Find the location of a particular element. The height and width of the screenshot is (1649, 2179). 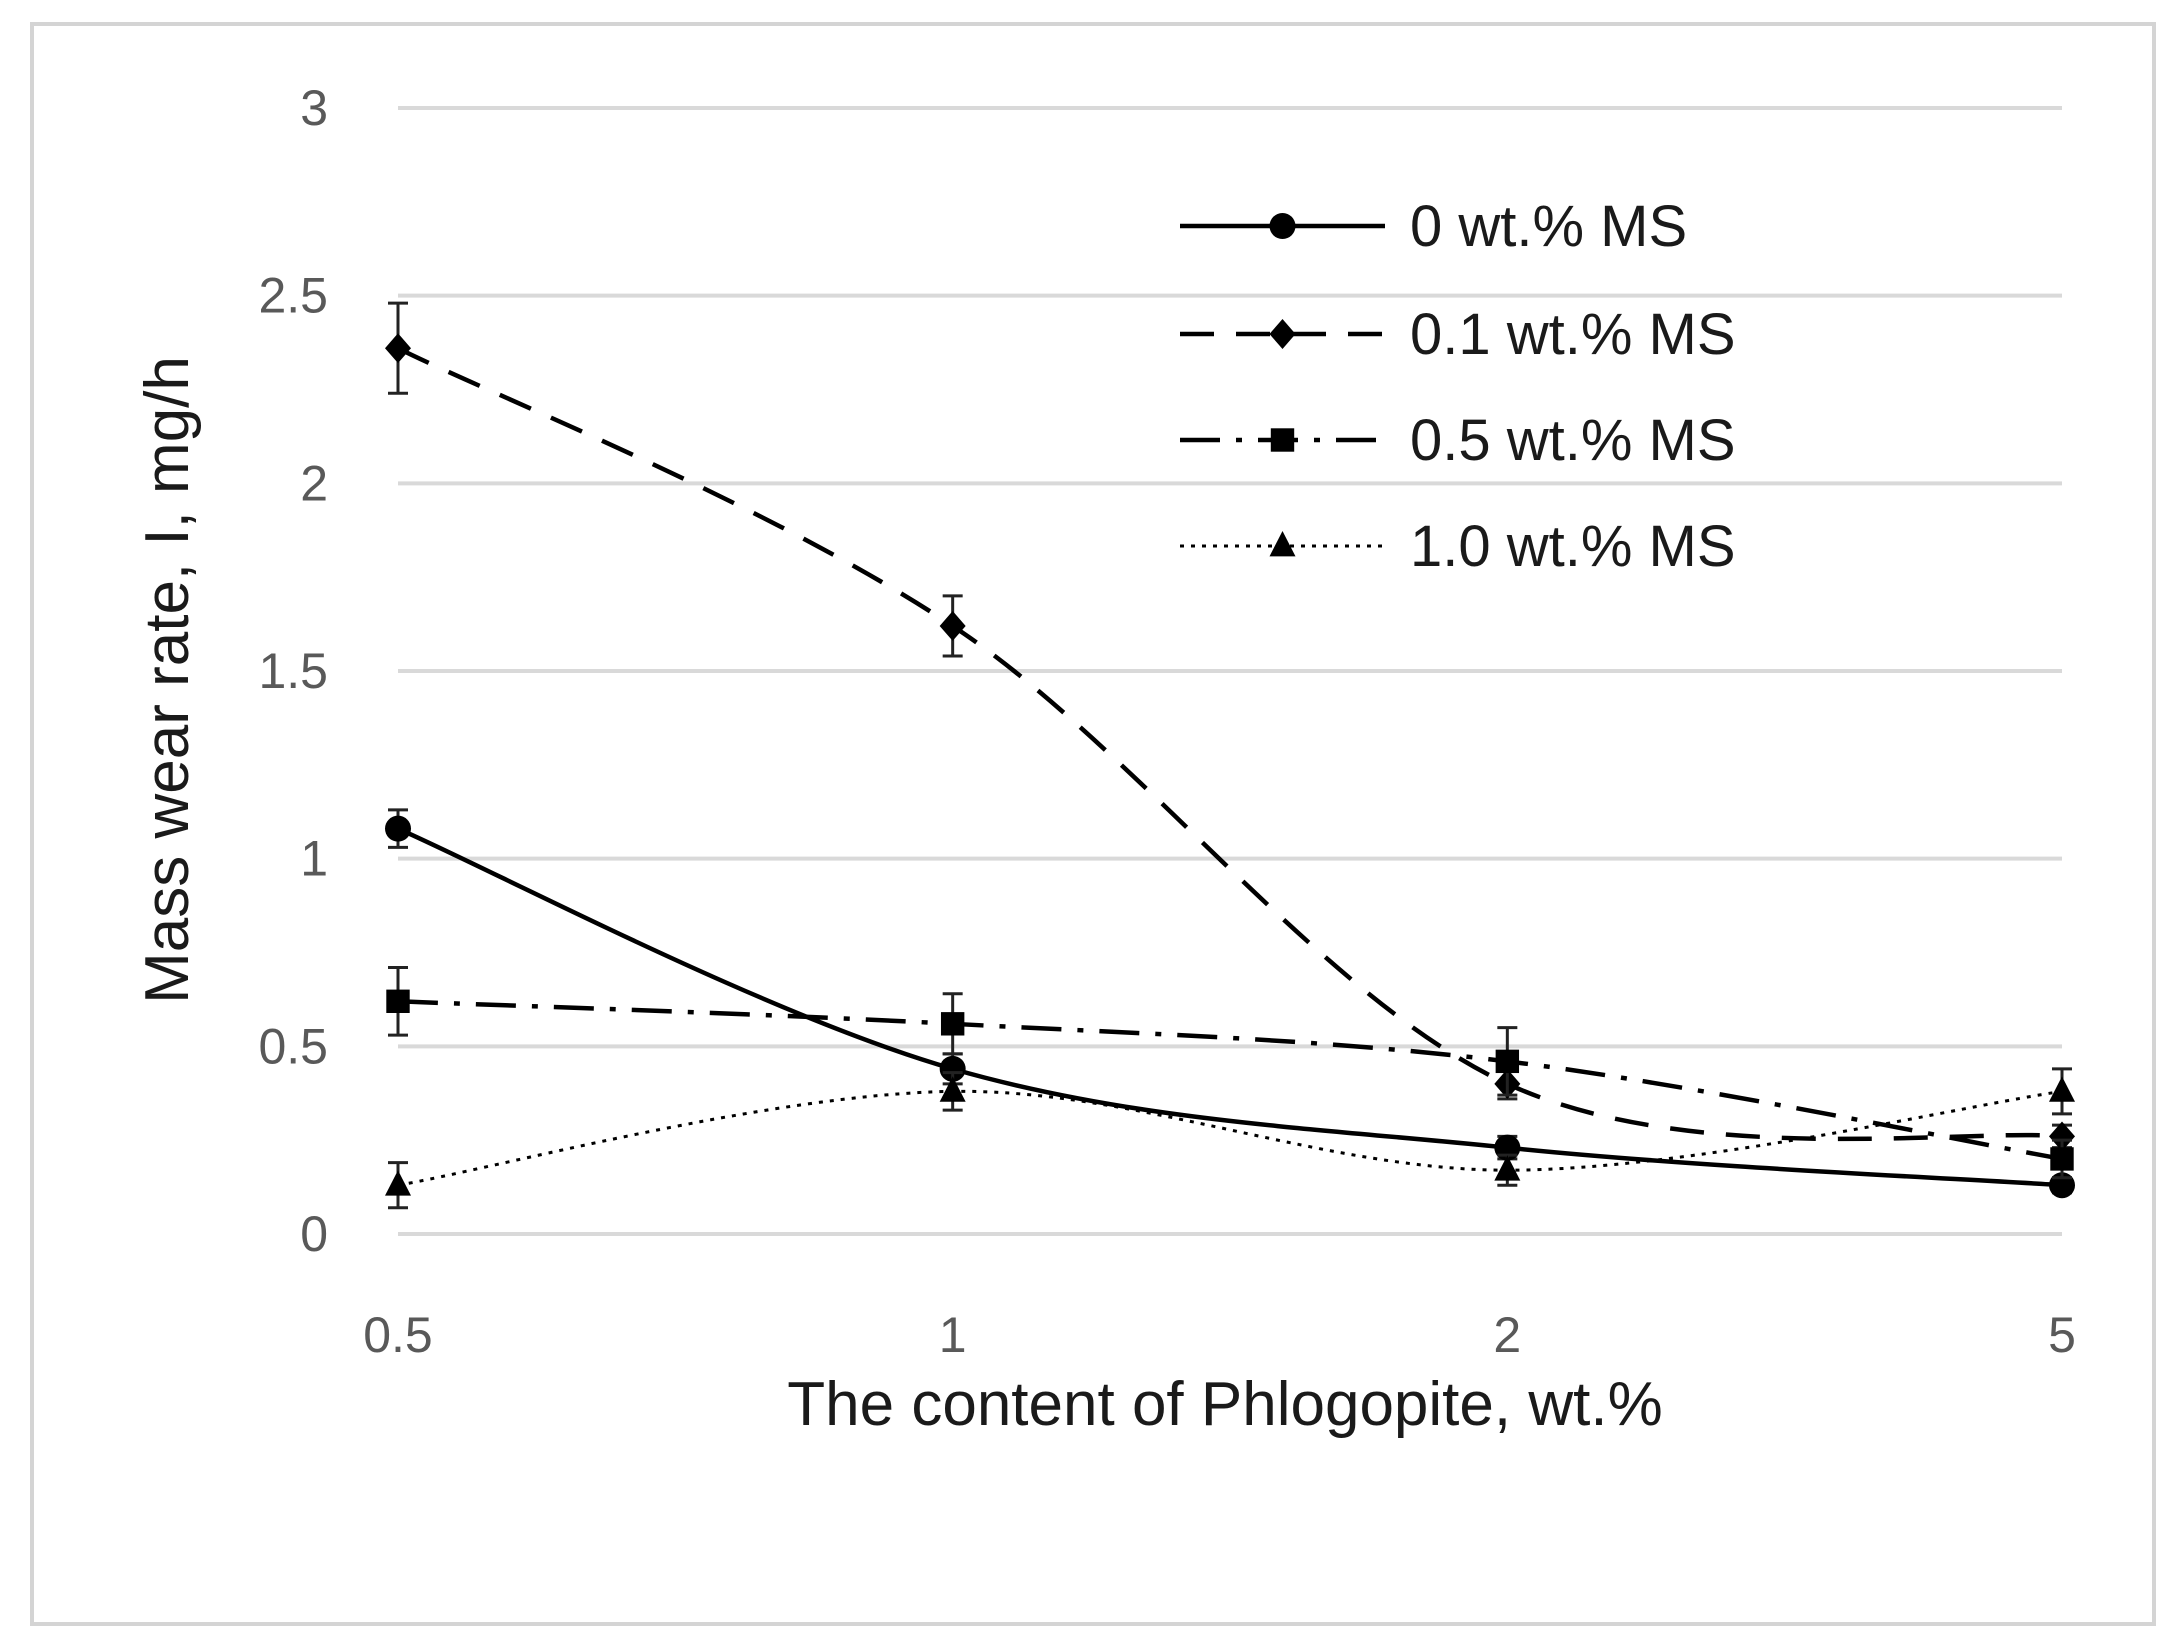

legend-label: 1.0 wt.% MS is located at coordinates (1573, 546).